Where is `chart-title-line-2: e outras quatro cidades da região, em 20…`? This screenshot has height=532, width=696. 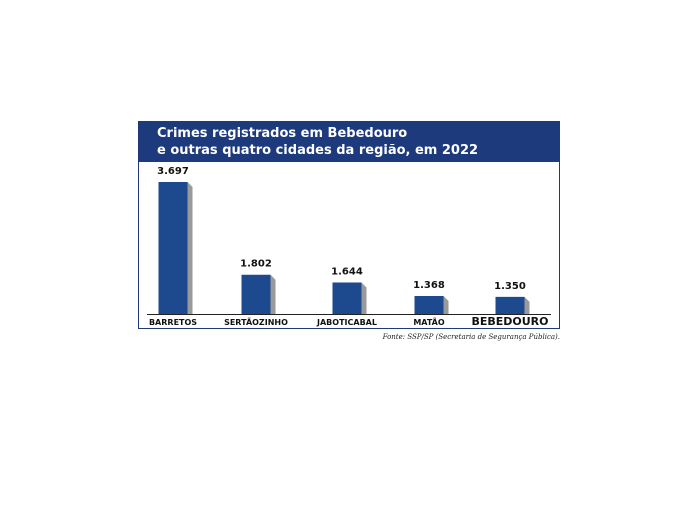 chart-title-line-2: e outras quatro cidades da região, em 20… is located at coordinates (318, 150).